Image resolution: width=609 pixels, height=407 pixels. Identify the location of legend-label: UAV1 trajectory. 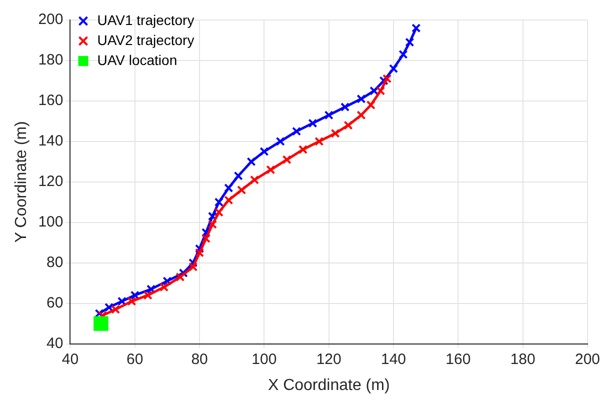
(145, 20).